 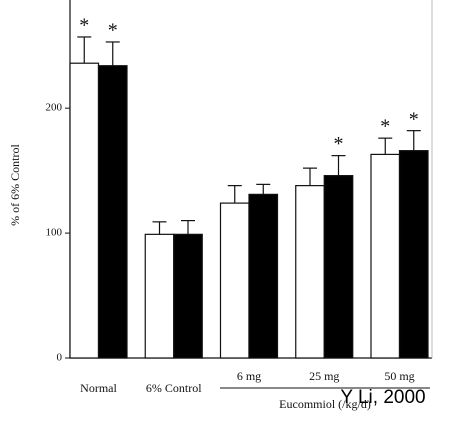 What do you see at coordinates (325, 404) in the screenshot?
I see `group-label: Eucommiol (/kg/d)` at bounding box center [325, 404].